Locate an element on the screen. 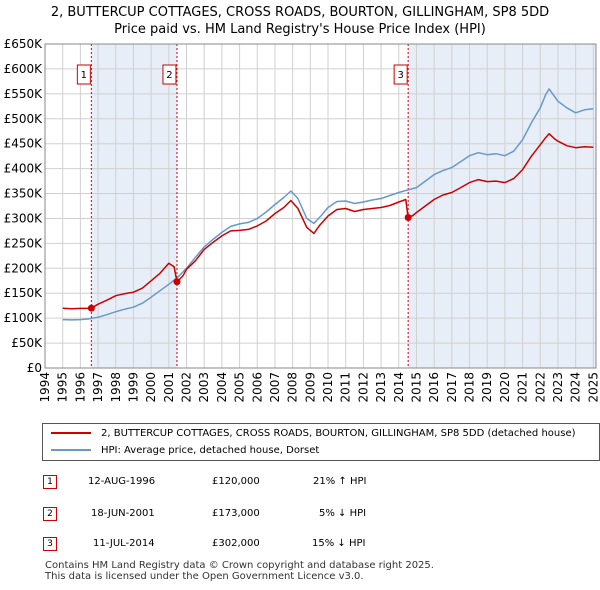 The width and height of the screenshot is (600, 590). x-tick-label: 2008 is located at coordinates (293, 387).